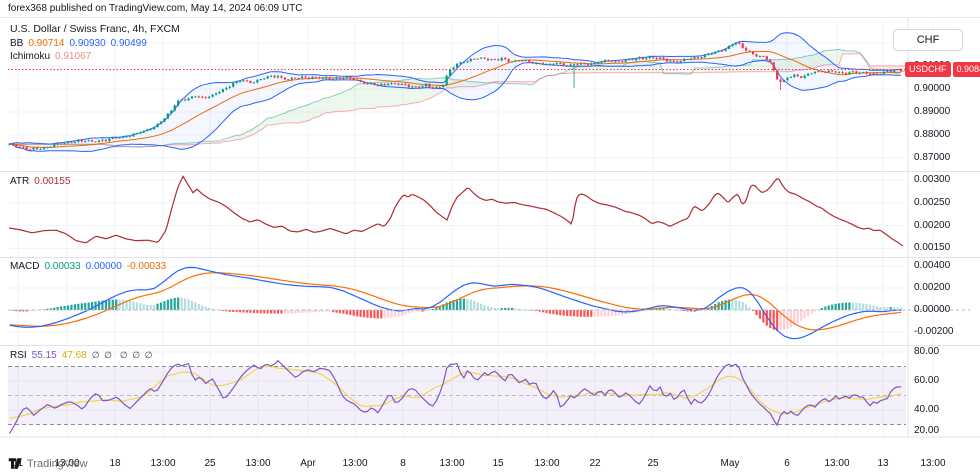 Image resolution: width=980 pixels, height=472 pixels. I want to click on price-tick-label: 40.00, so click(927, 409).